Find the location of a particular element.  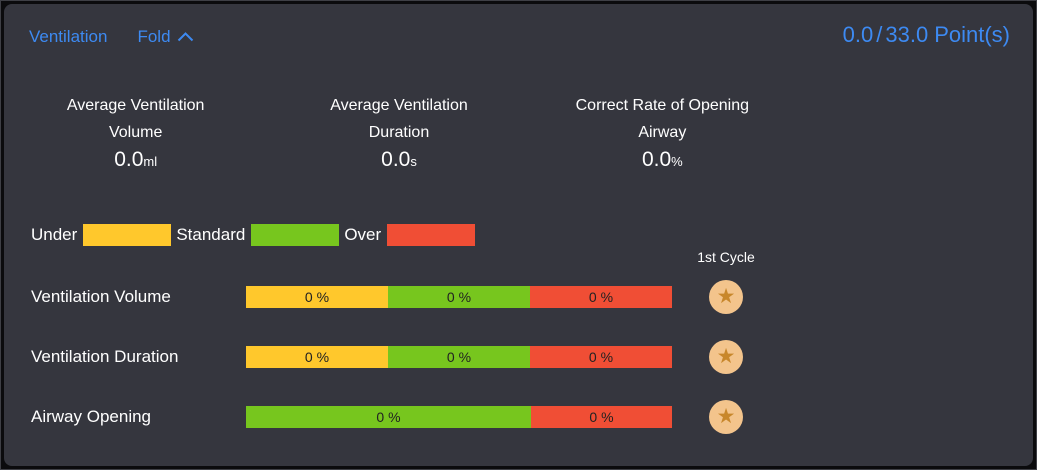

legend-swatch-under is located at coordinates (127, 235).